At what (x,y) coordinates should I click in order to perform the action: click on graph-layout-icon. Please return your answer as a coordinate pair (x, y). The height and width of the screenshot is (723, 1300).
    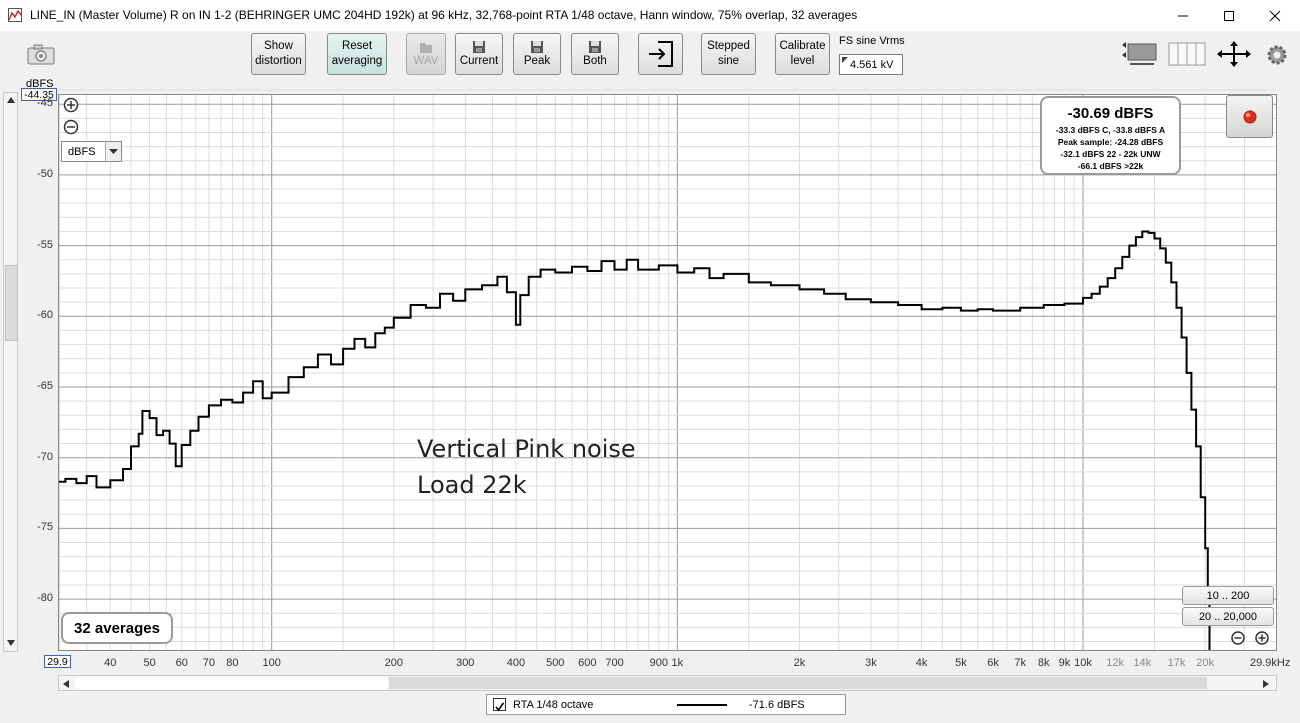
    Looking at the image, I should click on (1140, 54).